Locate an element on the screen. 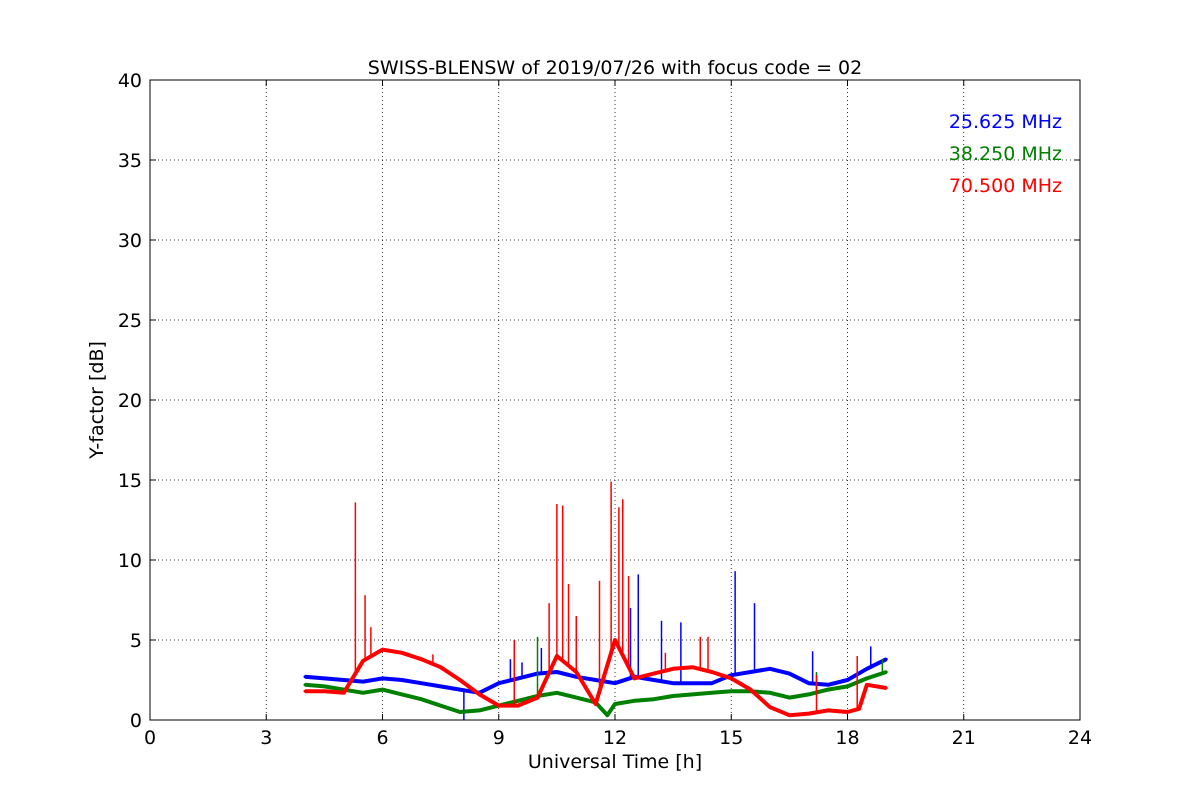 Image resolution: width=1200 pixels, height=805 pixels. x-tick-label: 15 is located at coordinates (731, 738).